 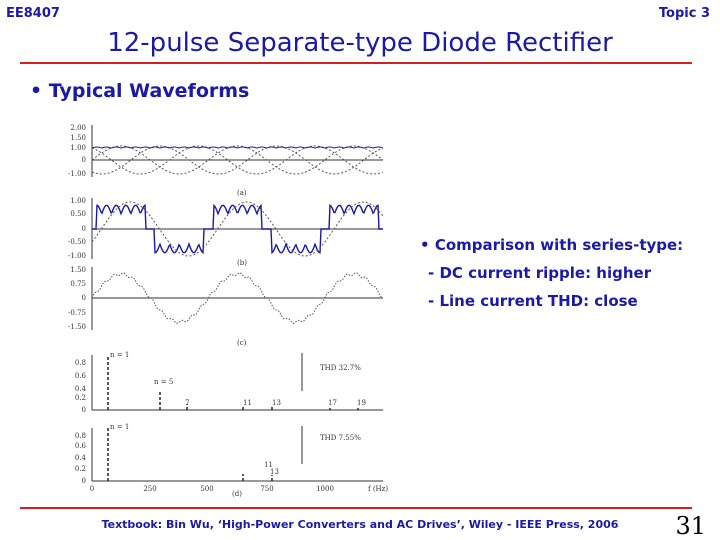 What do you see at coordinates (340, 368) in the screenshot?
I see `thd: THD 32.7%` at bounding box center [340, 368].